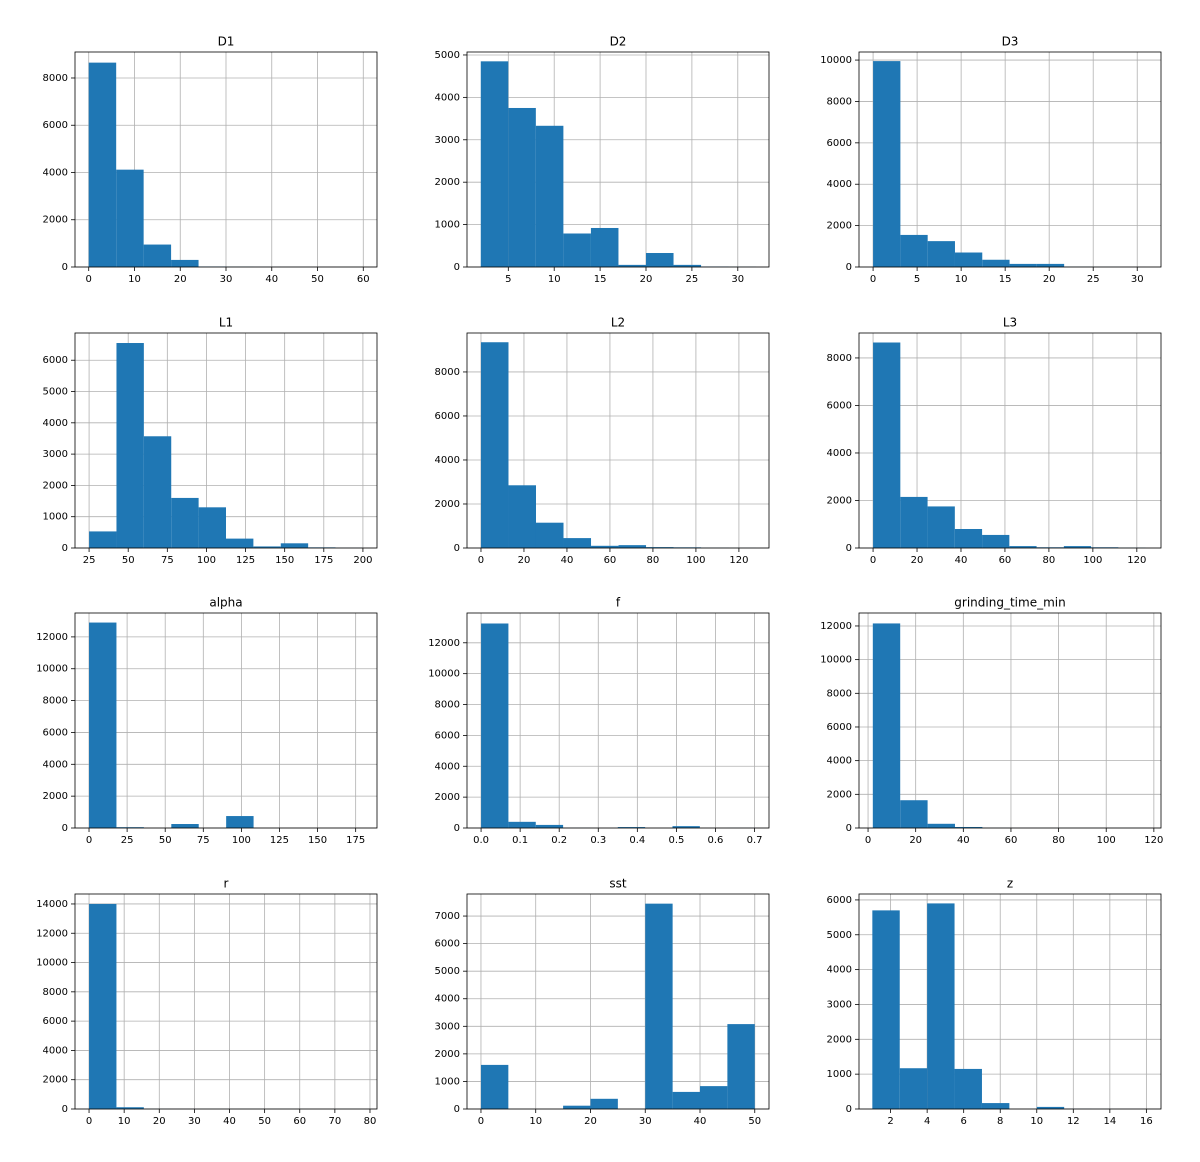 This screenshot has width=1200, height=1162. Describe the element at coordinates (225, 603) in the screenshot. I see `chart-title: alpha` at that location.